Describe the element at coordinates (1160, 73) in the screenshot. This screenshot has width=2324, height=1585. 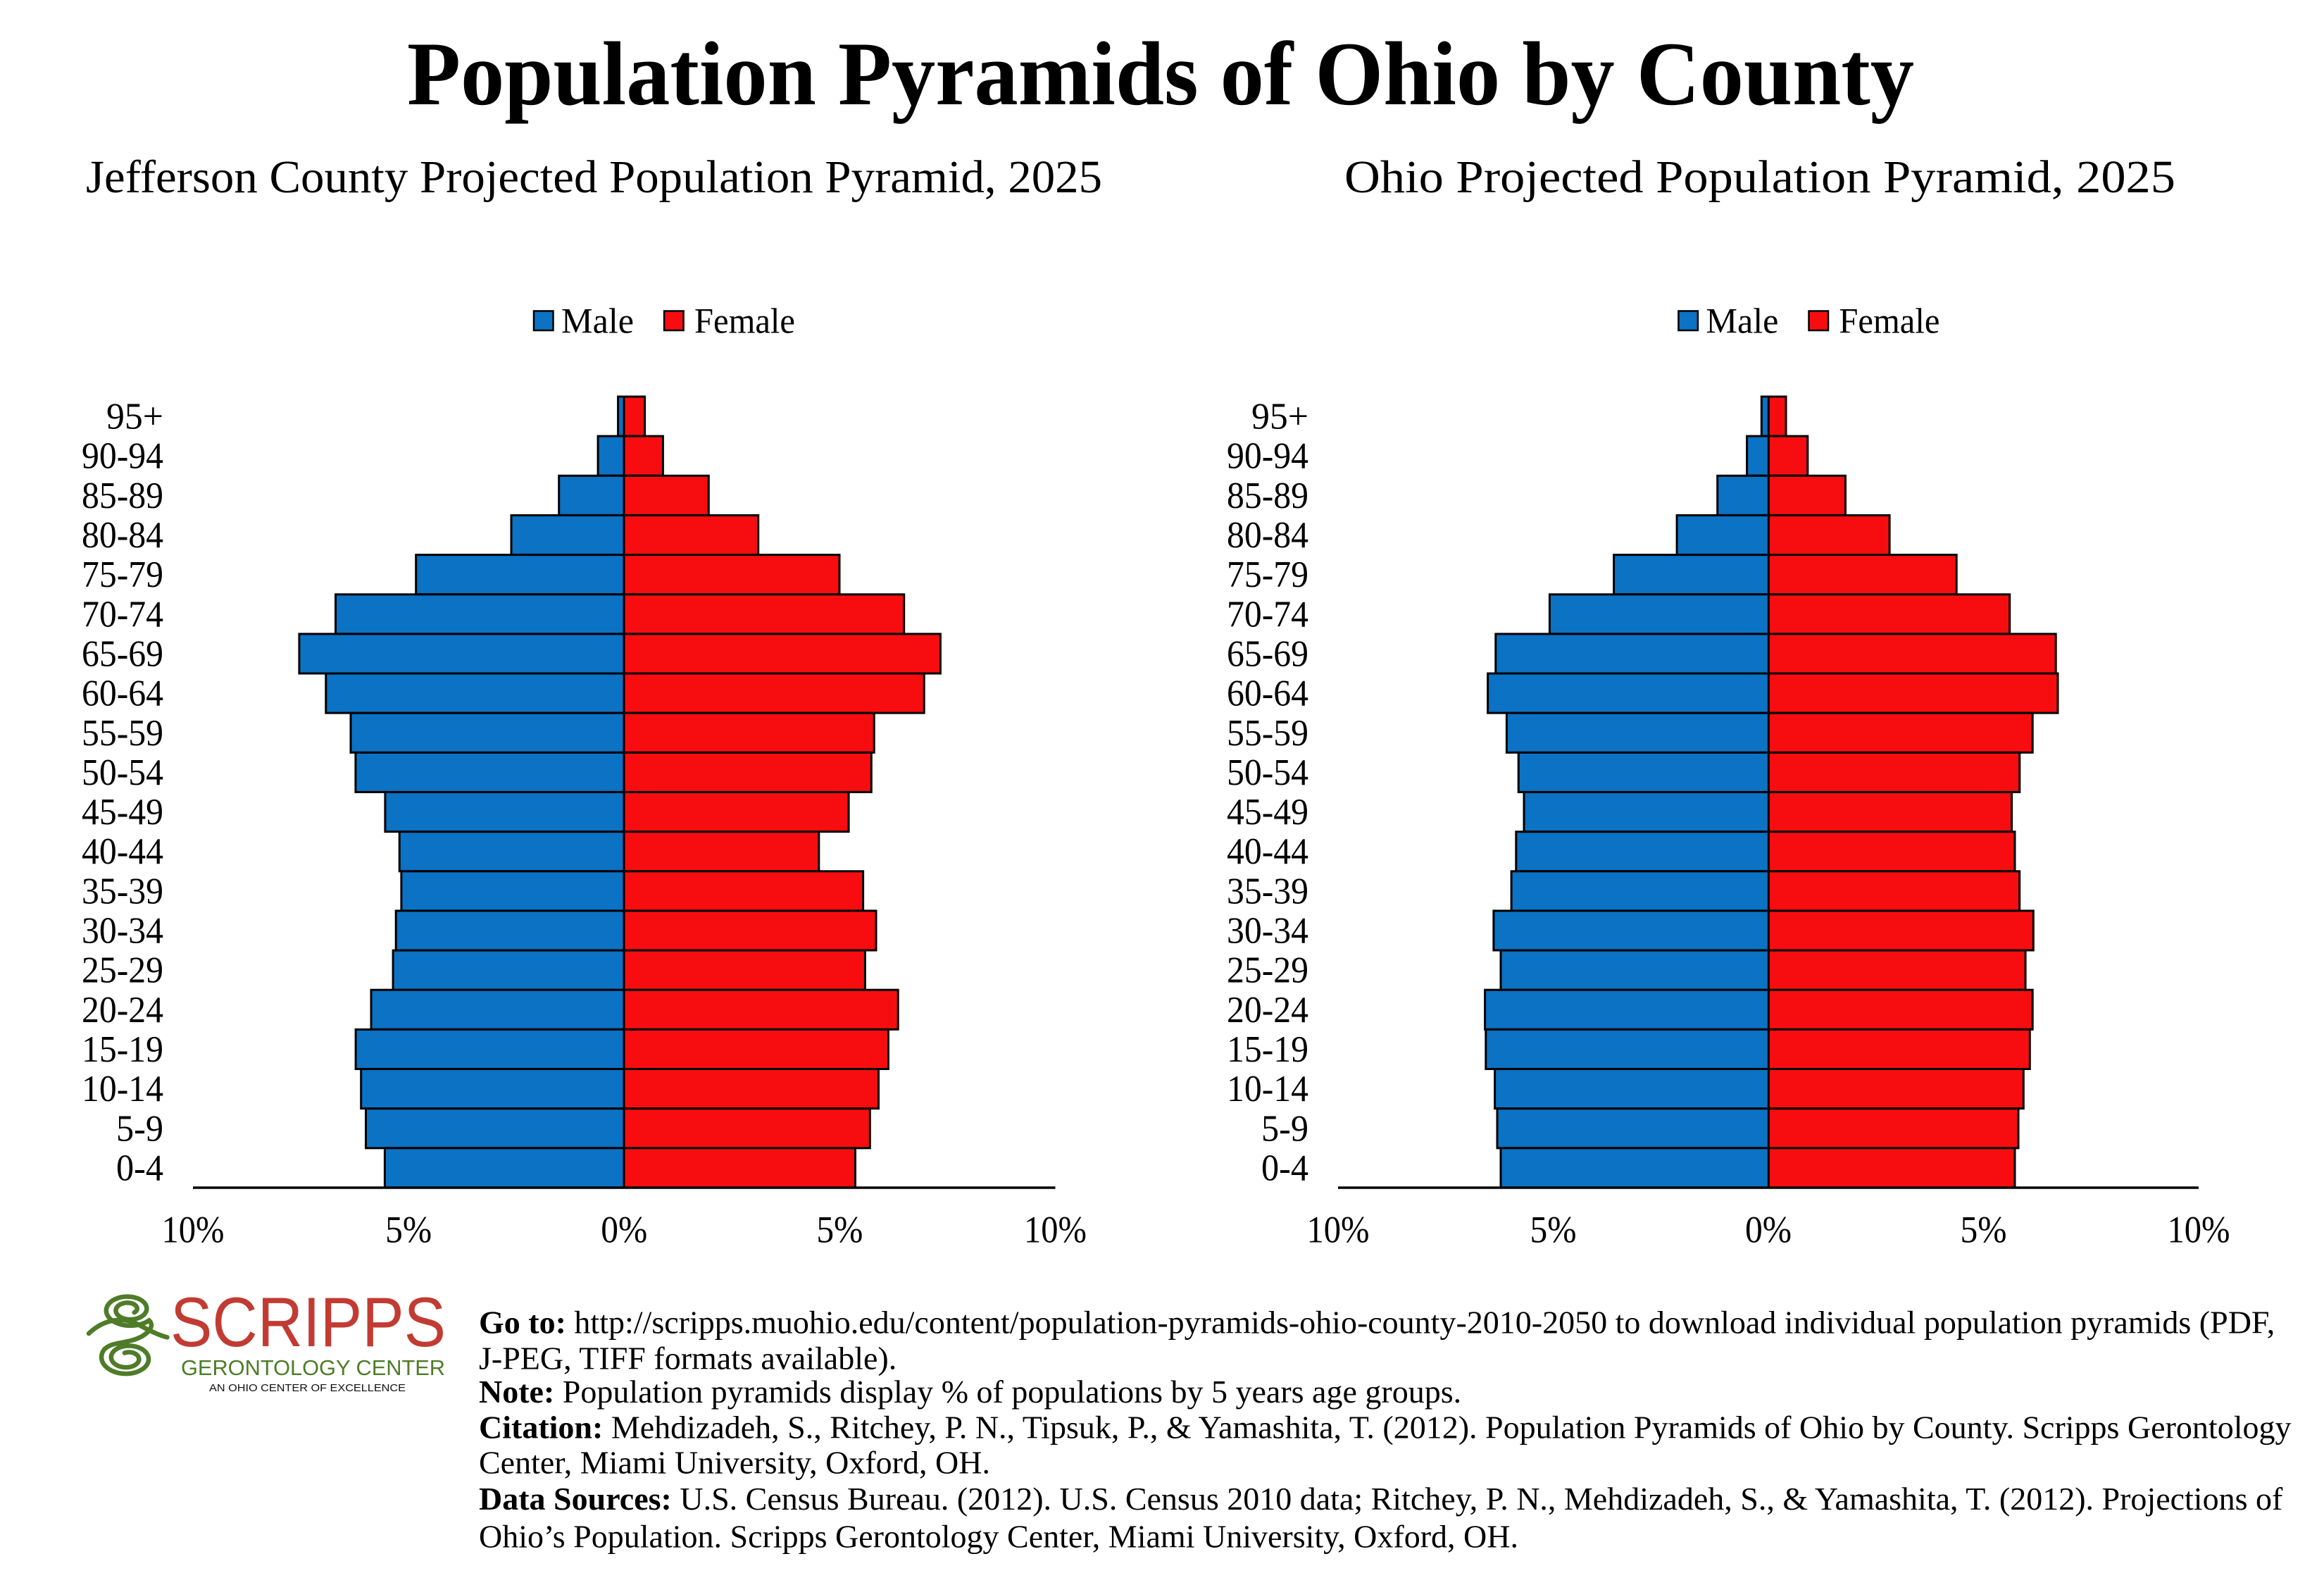
I see `svg-text:Population Pyramids of Ohio by: Population Pyramids of Ohio by County` at that location.